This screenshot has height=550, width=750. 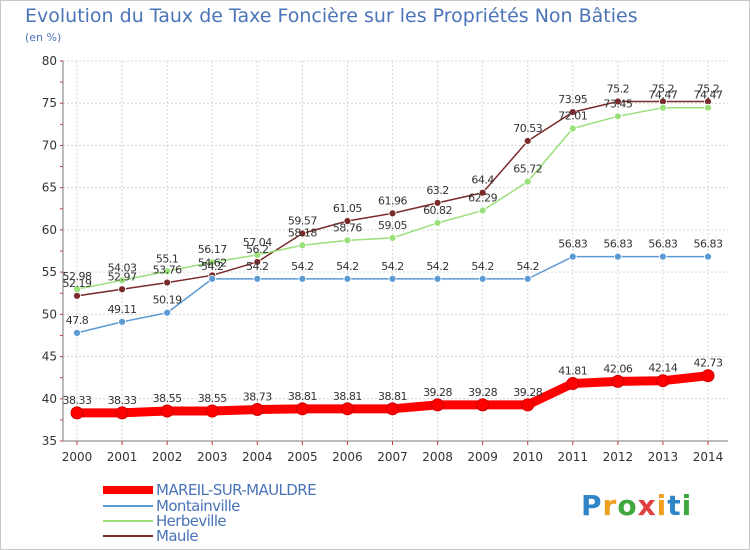 What do you see at coordinates (527, 128) in the screenshot?
I see `data-label-3: 70.53` at bounding box center [527, 128].